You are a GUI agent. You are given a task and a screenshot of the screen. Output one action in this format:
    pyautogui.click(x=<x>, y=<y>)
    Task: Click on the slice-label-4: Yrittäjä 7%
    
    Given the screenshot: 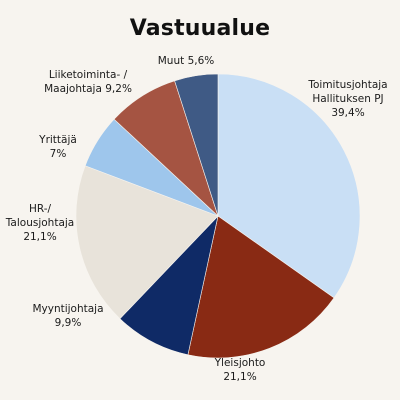 What is the action you would take?
    pyautogui.click(x=57, y=147)
    